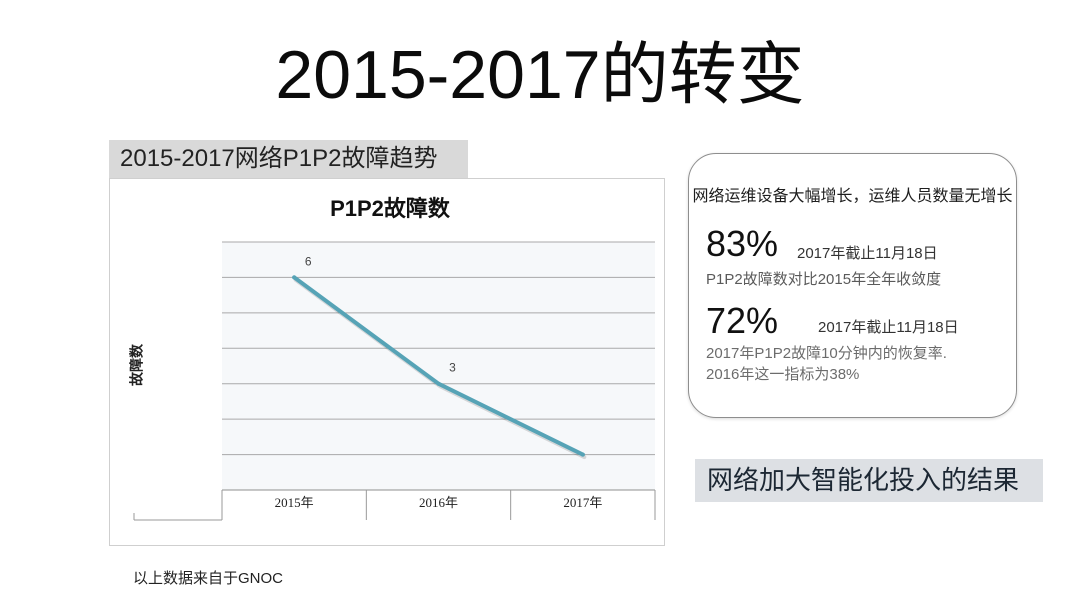  Describe the element at coordinates (438, 502) in the screenshot. I see `x-tick-label: 2016年` at that location.